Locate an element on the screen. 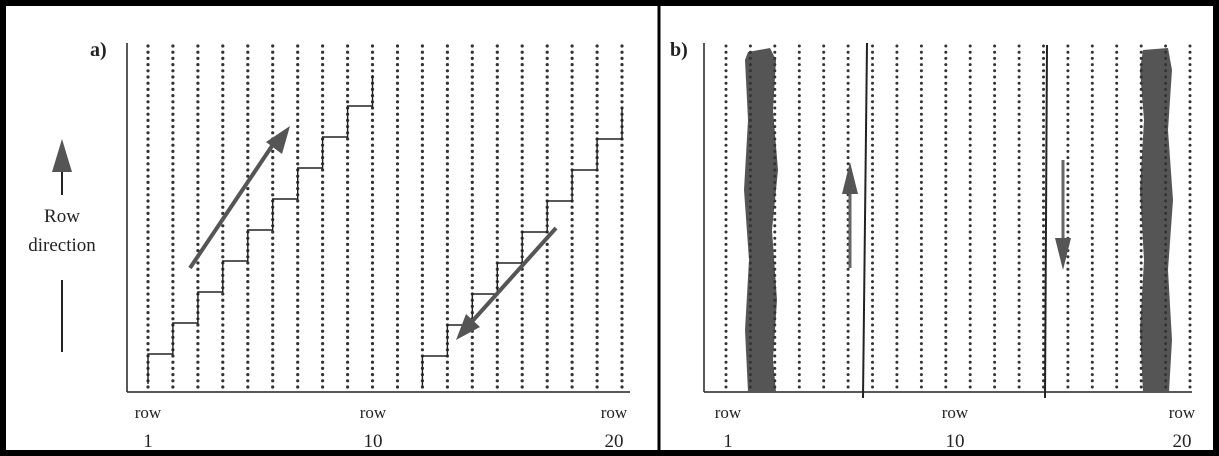  panel-b-travel-lines is located at coordinates (955, 220).